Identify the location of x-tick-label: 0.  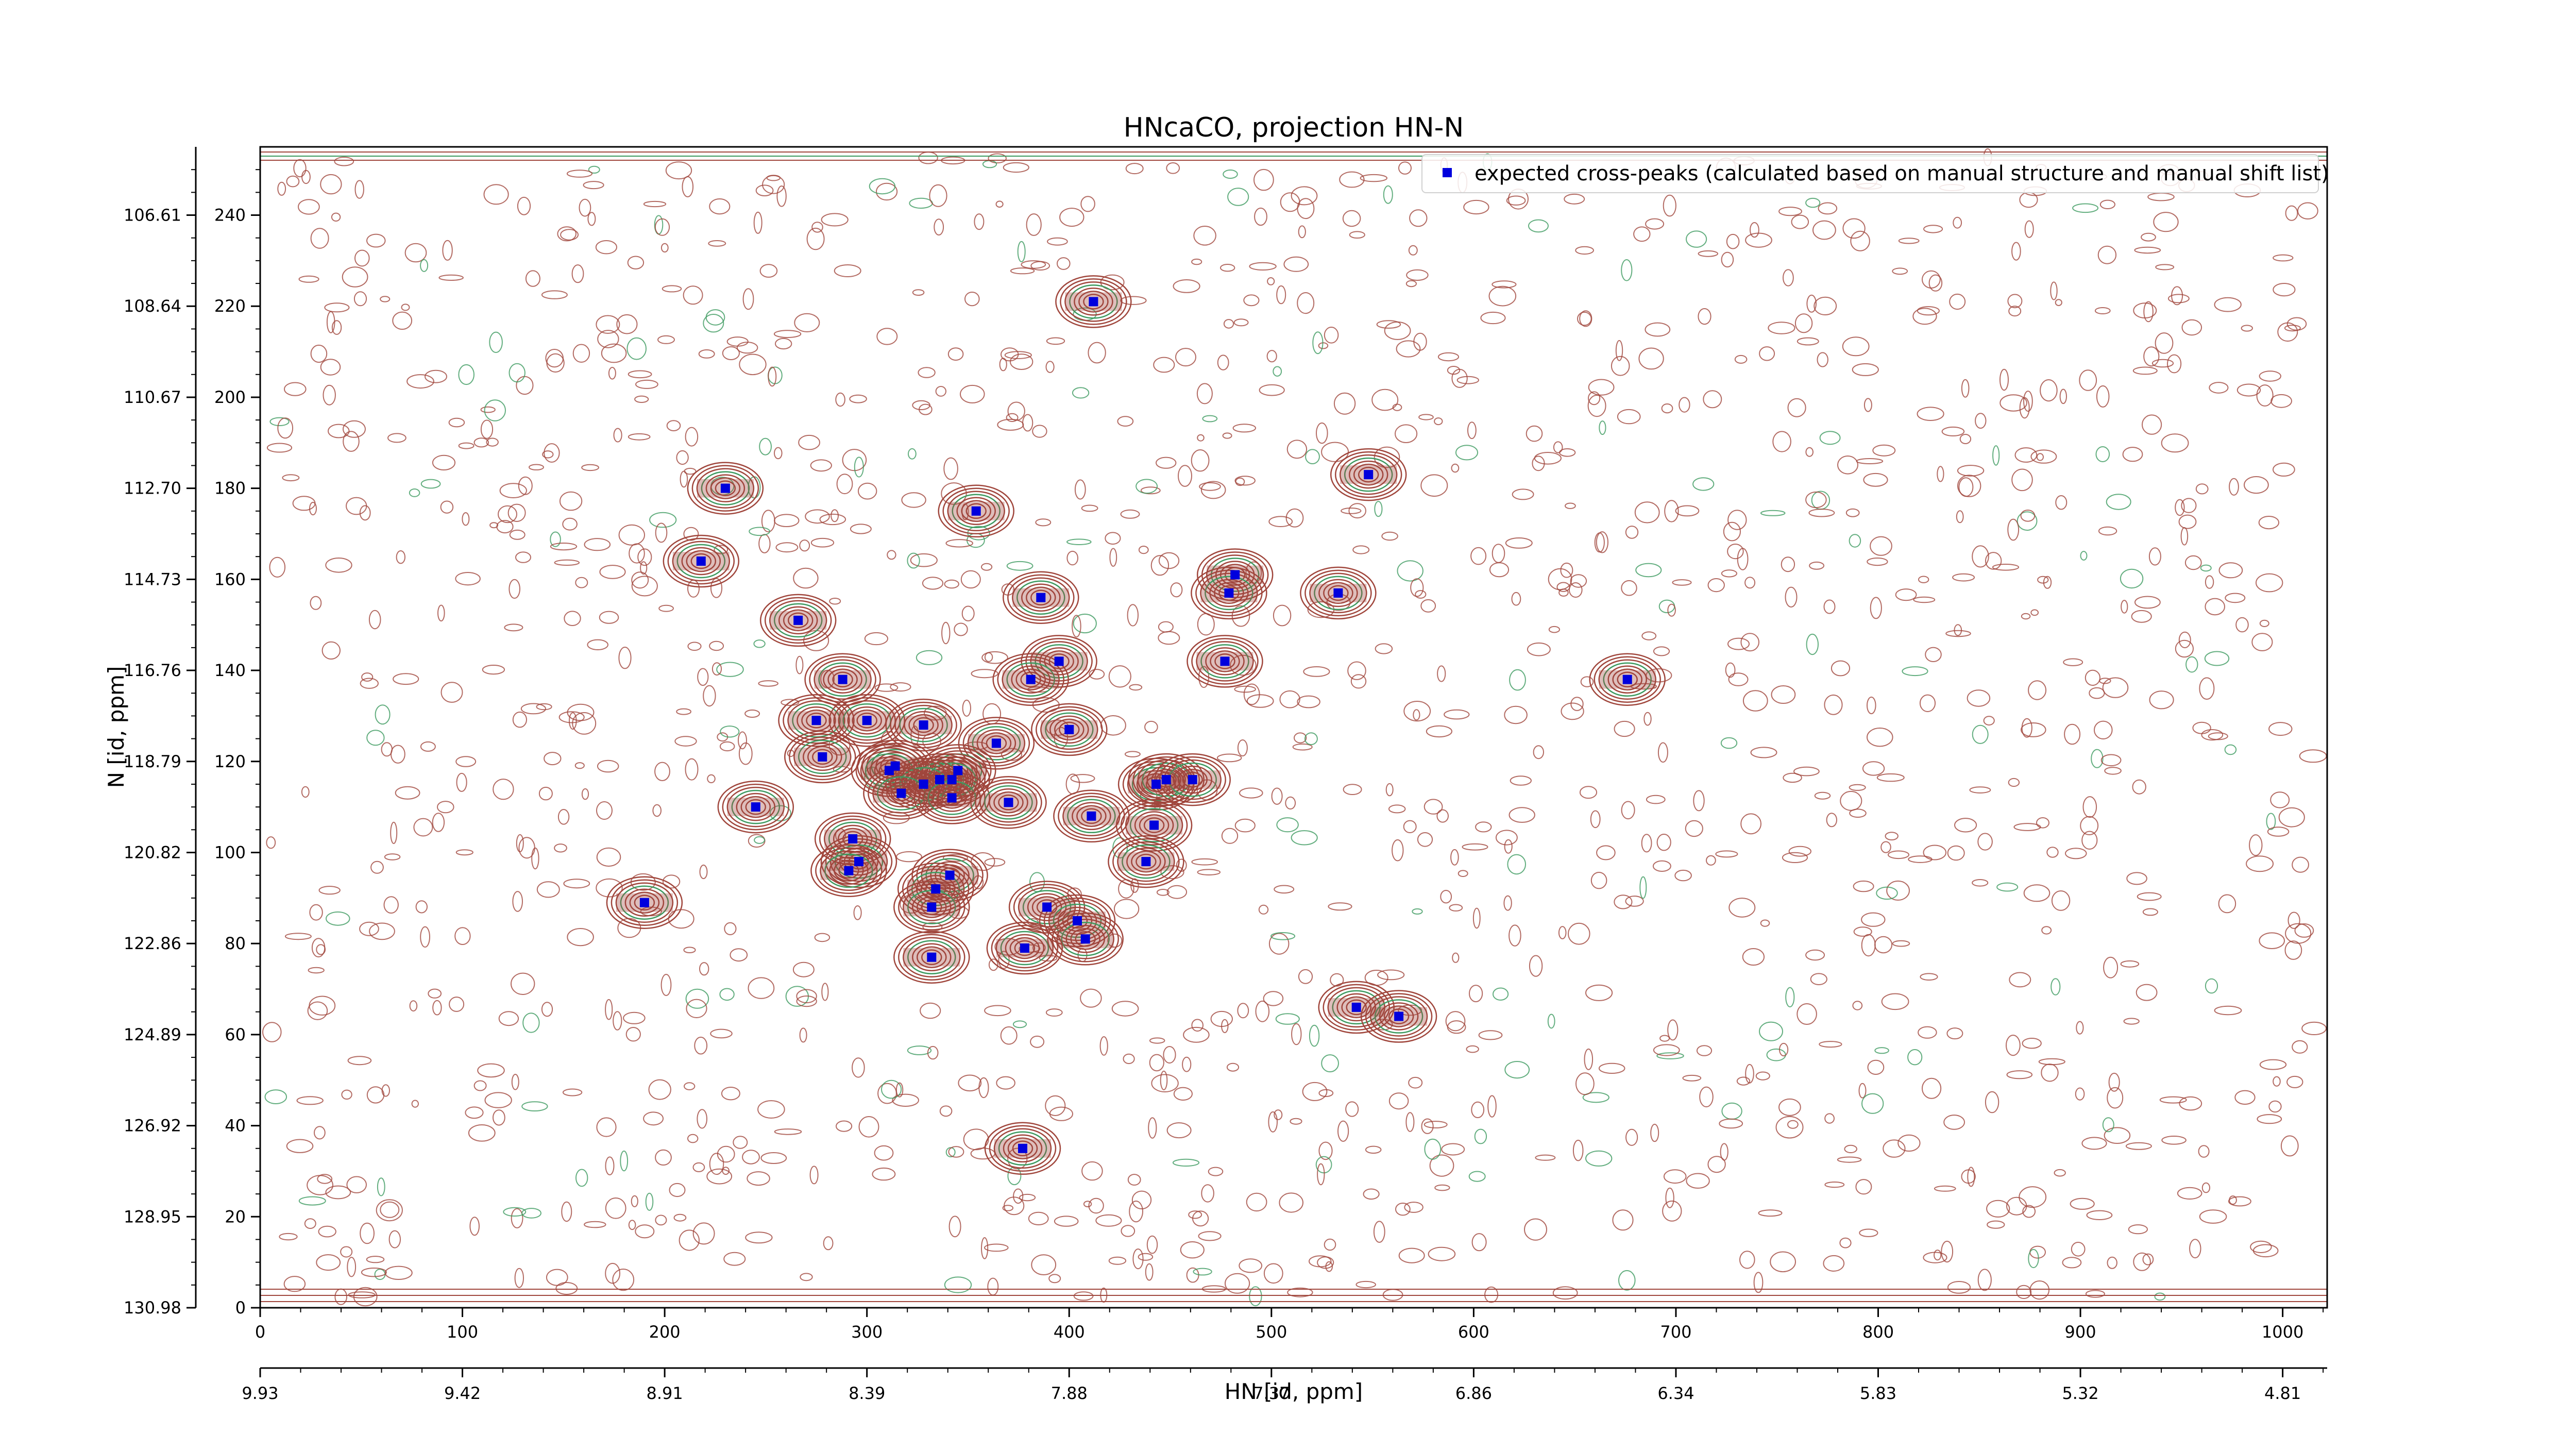
(260, 1332).